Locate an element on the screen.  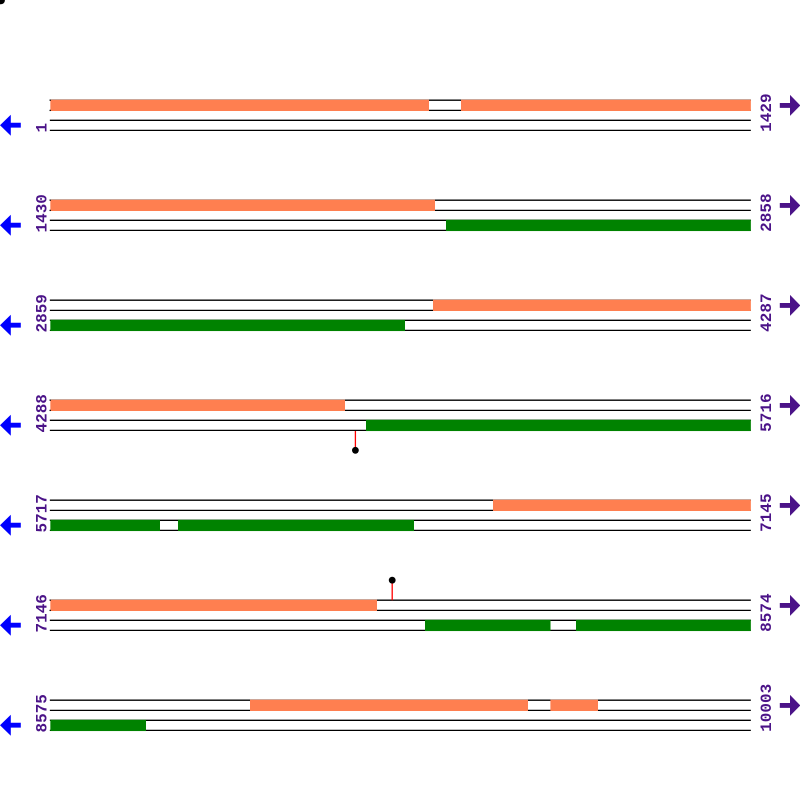
svg-text: 5716 is located at coordinates (767, 412).